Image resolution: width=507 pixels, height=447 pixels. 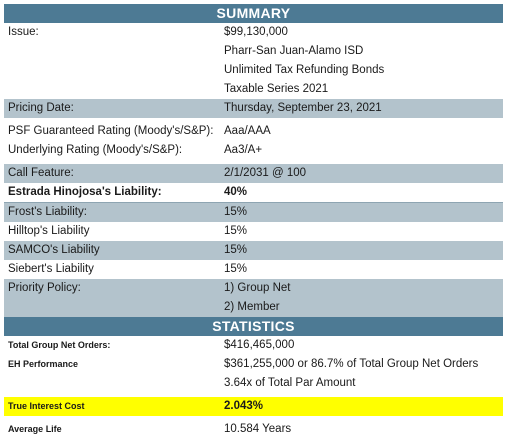 I want to click on average-life-row: Average Life 10.584 Years, so click(x=253, y=429).